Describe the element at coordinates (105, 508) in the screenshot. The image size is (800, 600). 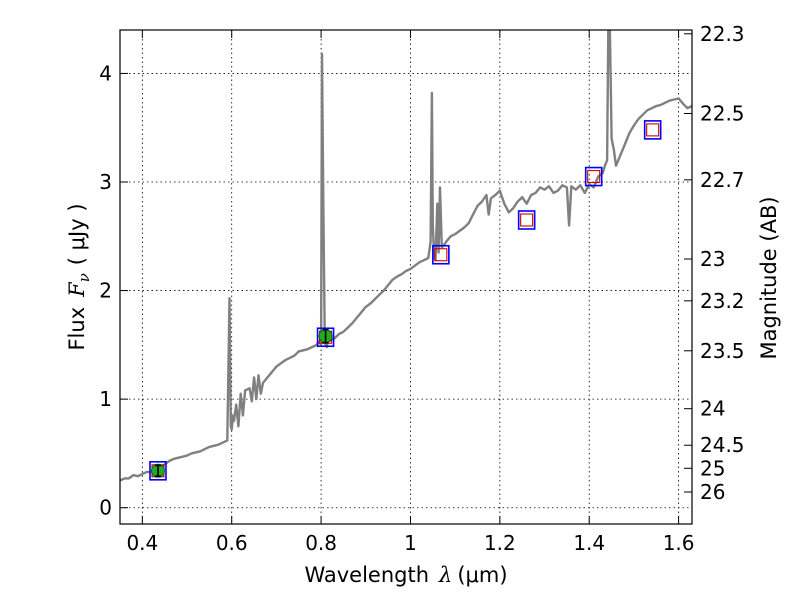
I see `y-tick-label: 0` at that location.